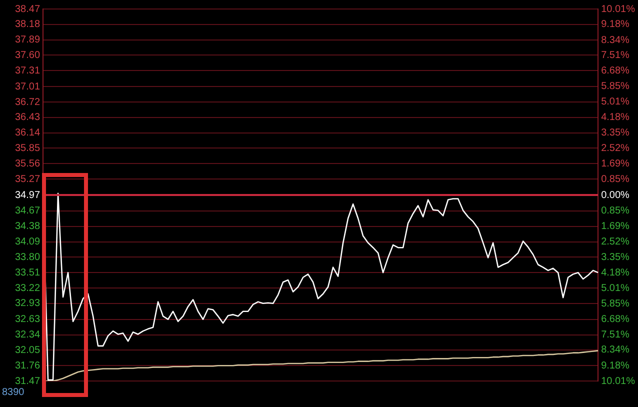 This screenshot has height=407, width=638. Describe the element at coordinates (13, 392) in the screenshot. I see `text: 8390` at that location.